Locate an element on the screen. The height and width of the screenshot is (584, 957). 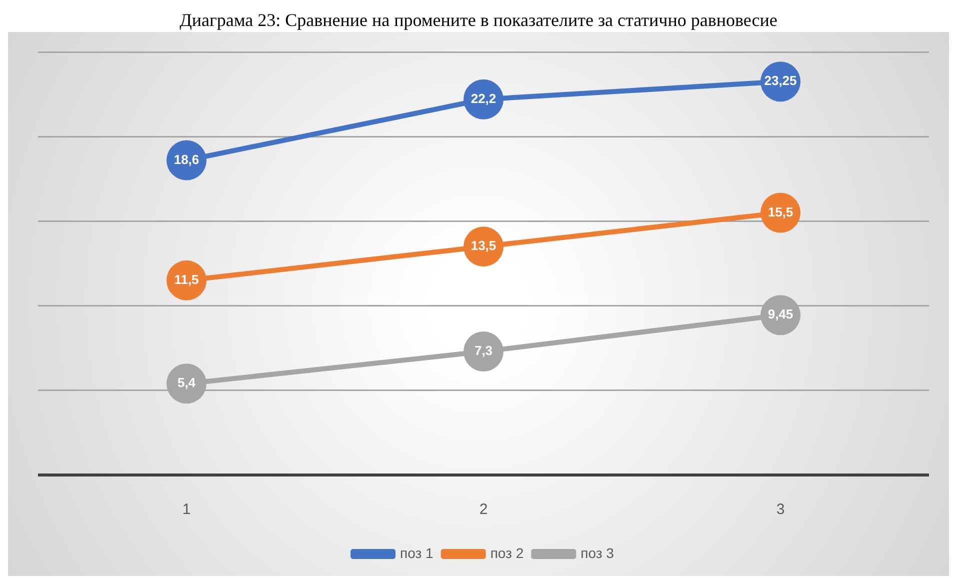
data-label: 23,25 is located at coordinates (780, 80).